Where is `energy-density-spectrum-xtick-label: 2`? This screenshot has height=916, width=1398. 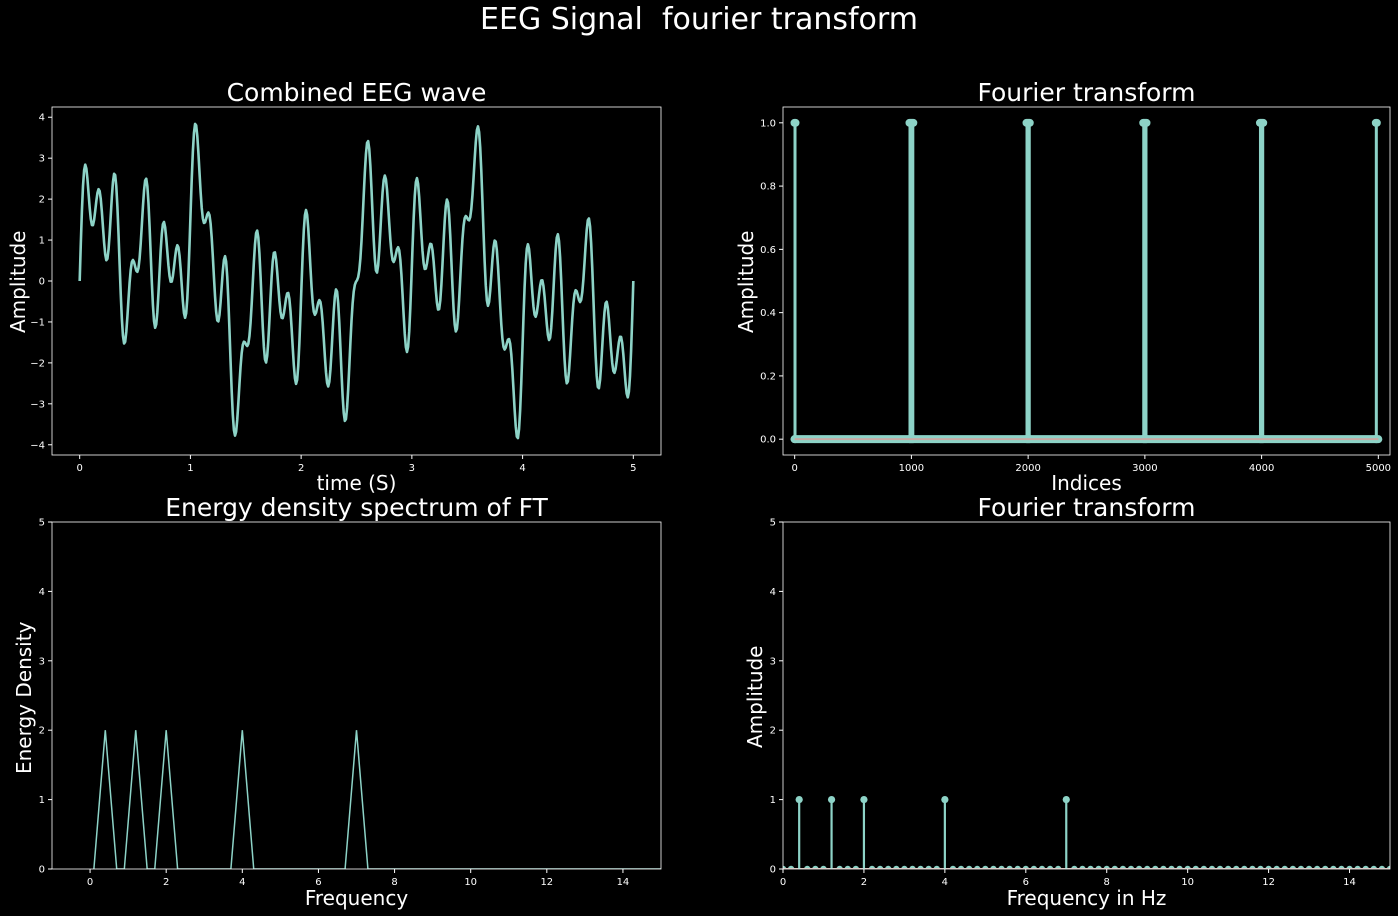 energy-density-spectrum-xtick-label: 2 is located at coordinates (166, 882).